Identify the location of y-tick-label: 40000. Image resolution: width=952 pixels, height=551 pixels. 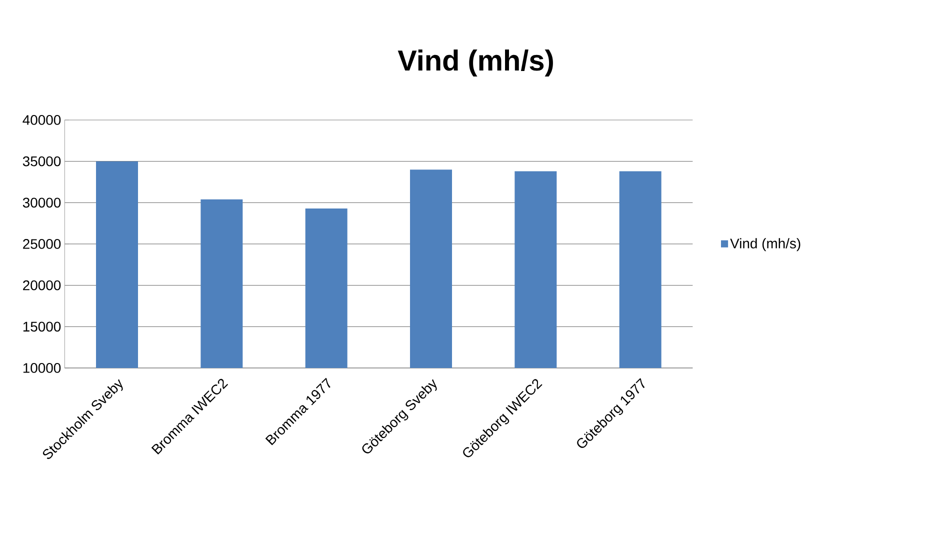
(41, 120).